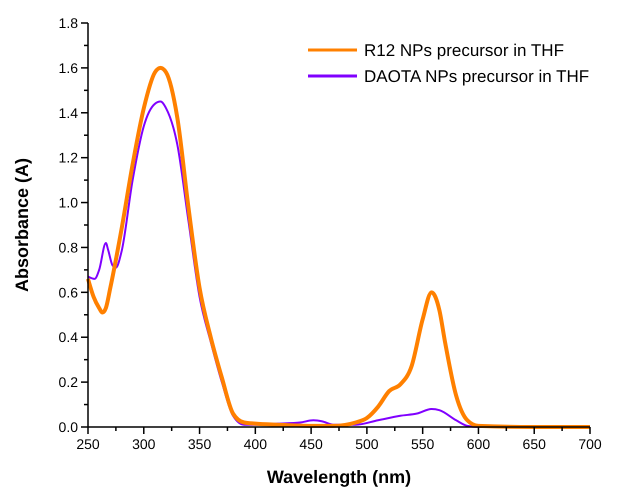  What do you see at coordinates (256, 444) in the screenshot?
I see `x-tick-label: 400` at bounding box center [256, 444].